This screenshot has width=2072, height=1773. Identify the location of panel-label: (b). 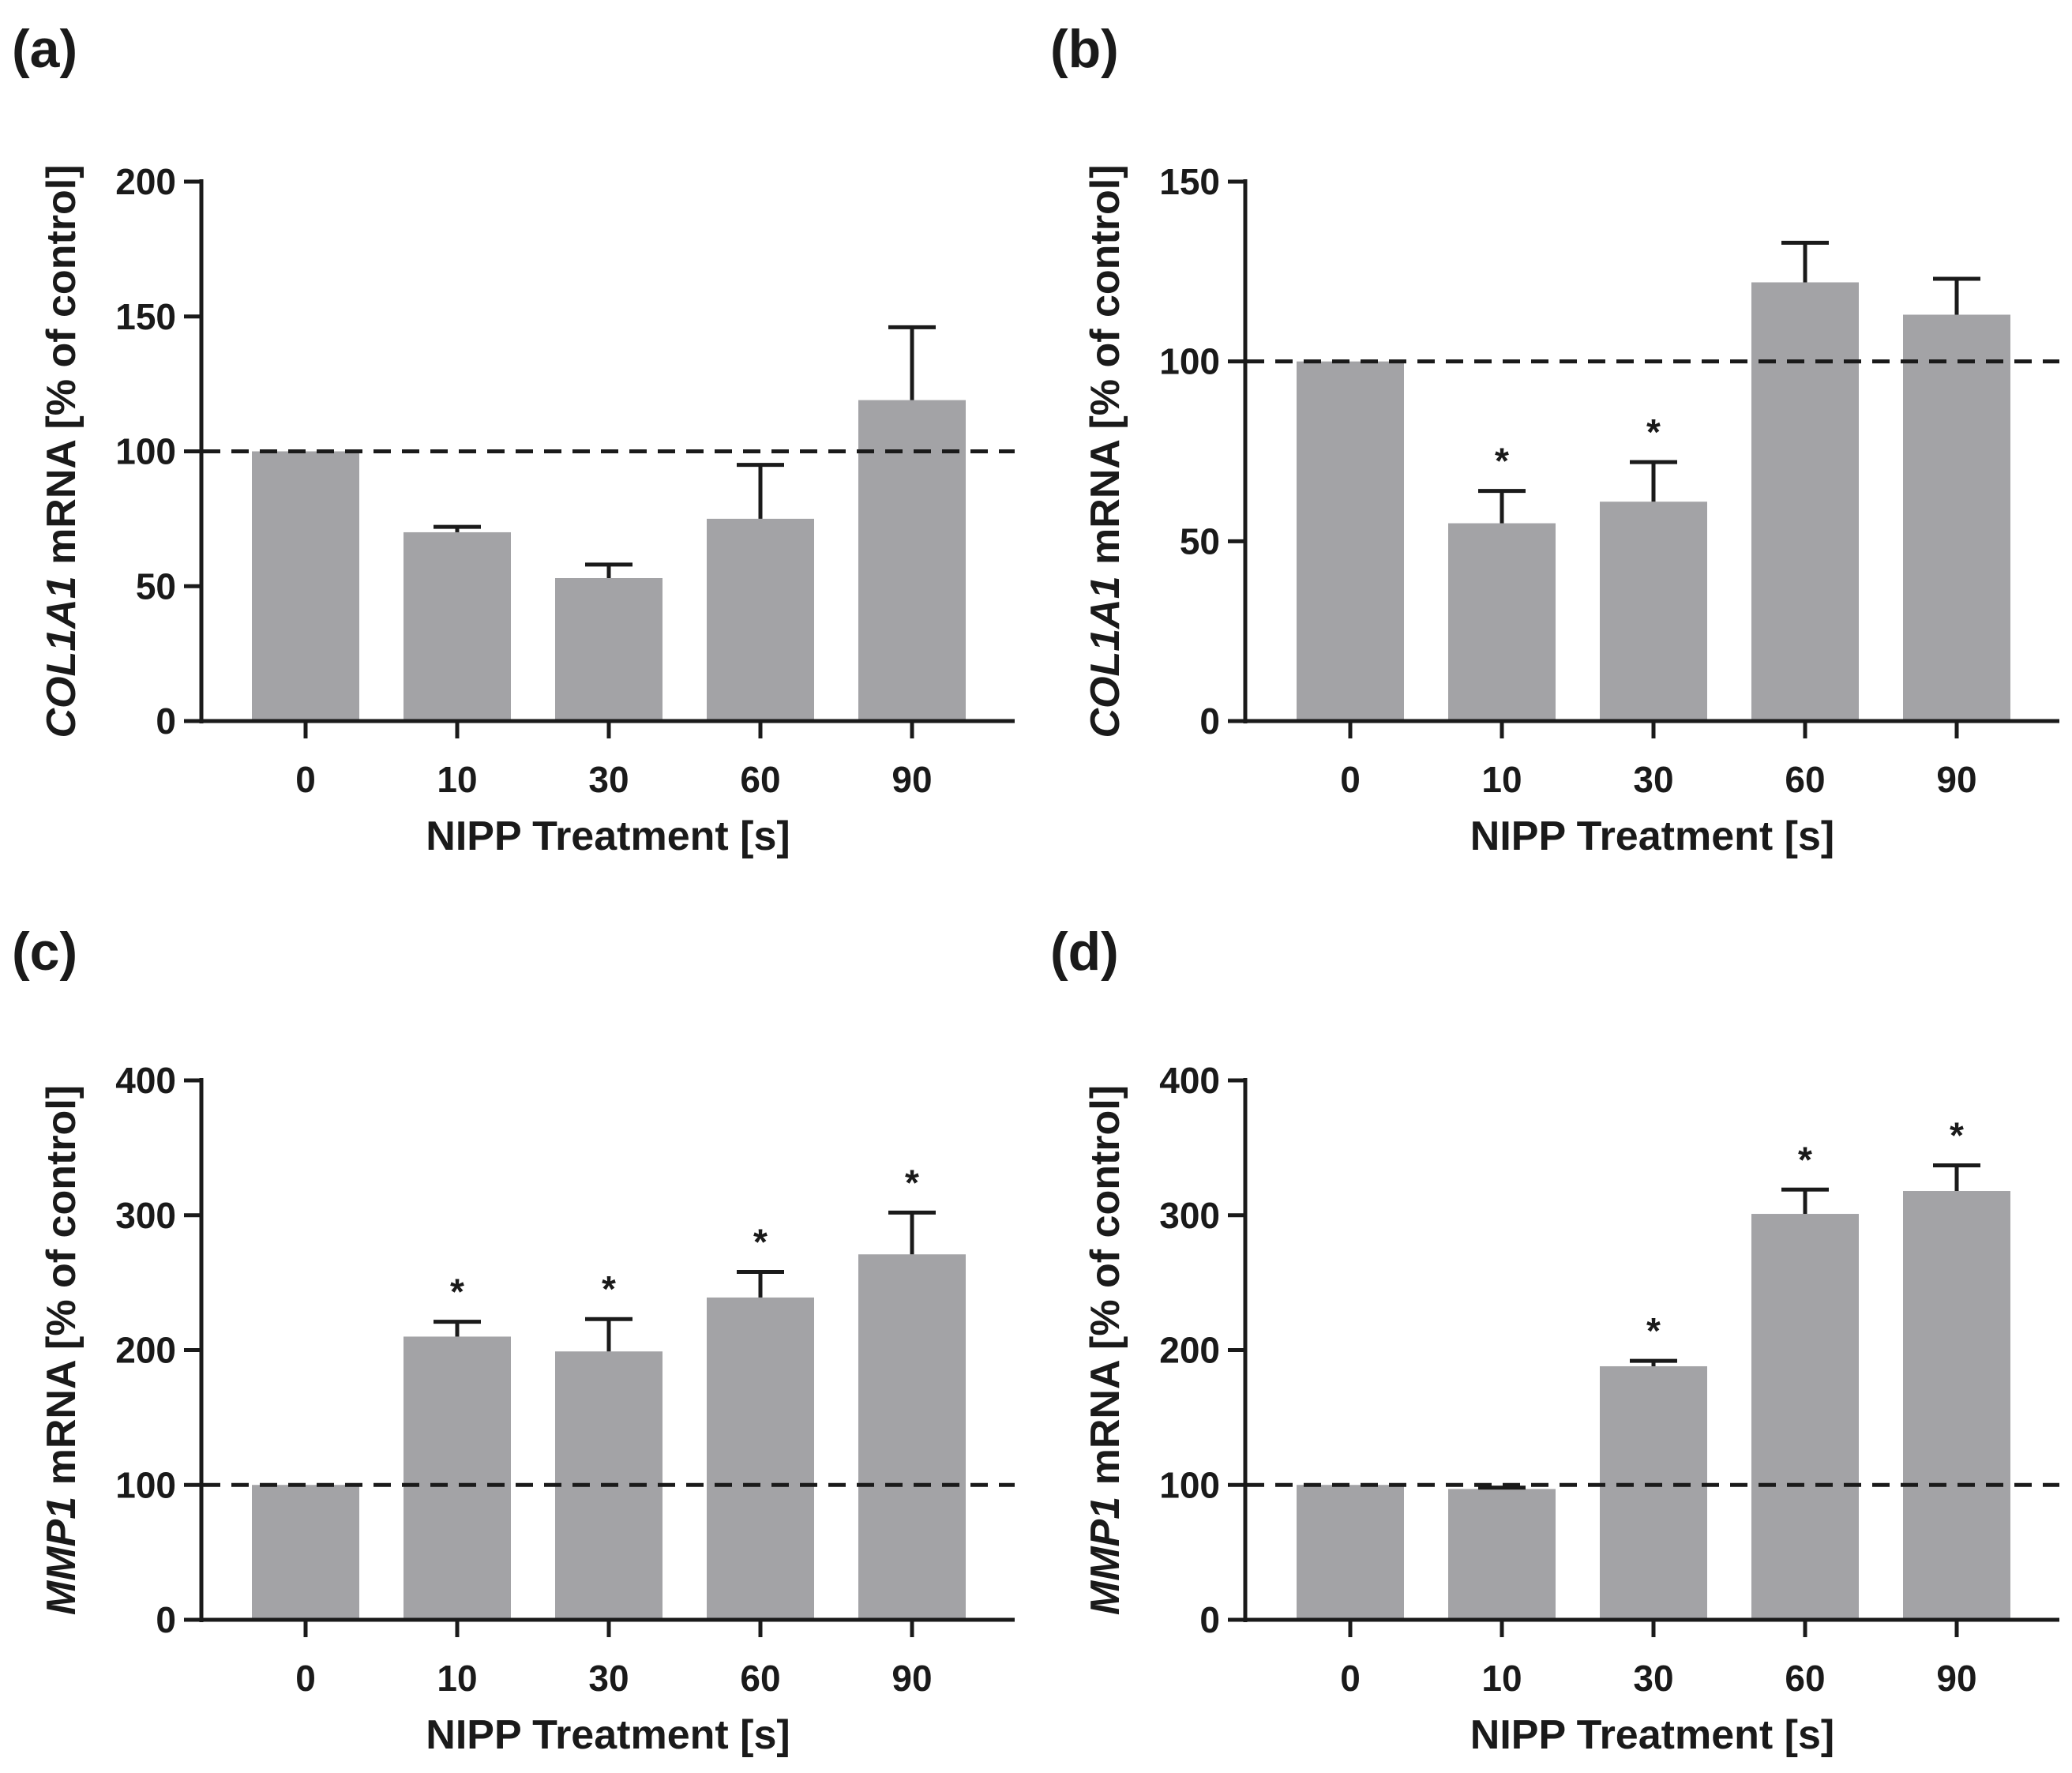
(1084, 49).